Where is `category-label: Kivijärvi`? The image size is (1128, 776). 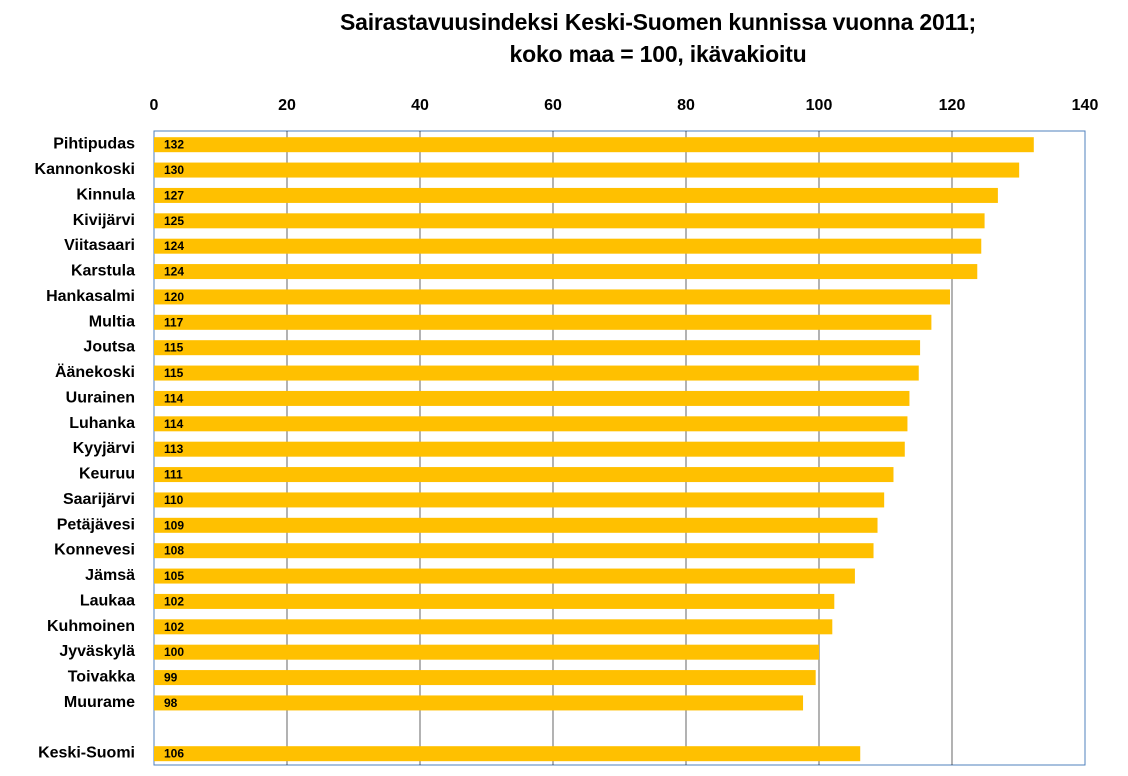 category-label: Kivijärvi is located at coordinates (104, 220).